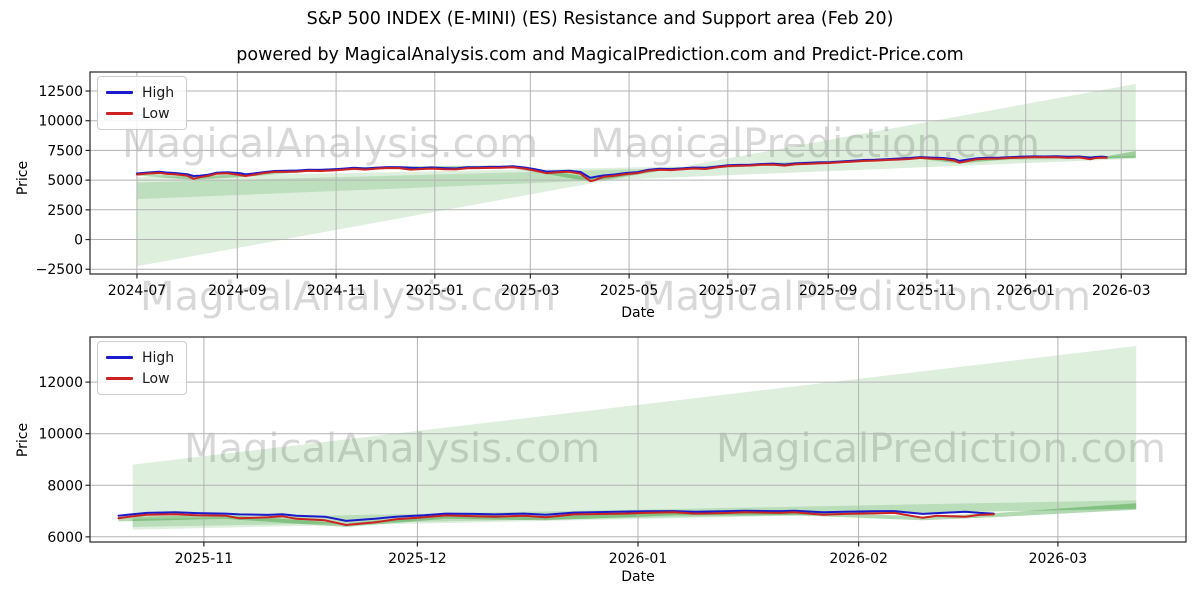  What do you see at coordinates (828, 291) in the screenshot?
I see `x-tick-label: 2025-09` at bounding box center [828, 291].